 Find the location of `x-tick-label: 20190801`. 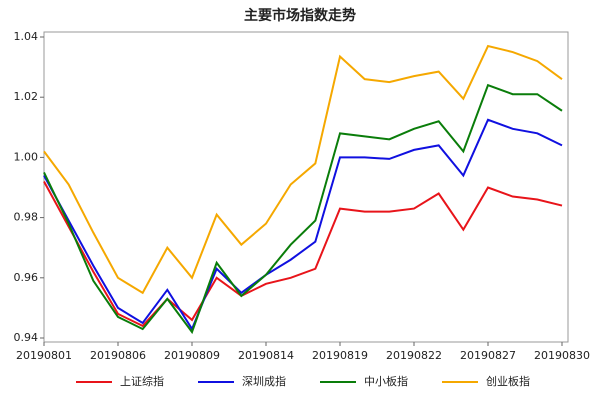

x-tick-label: 20190801 is located at coordinates (44, 355).